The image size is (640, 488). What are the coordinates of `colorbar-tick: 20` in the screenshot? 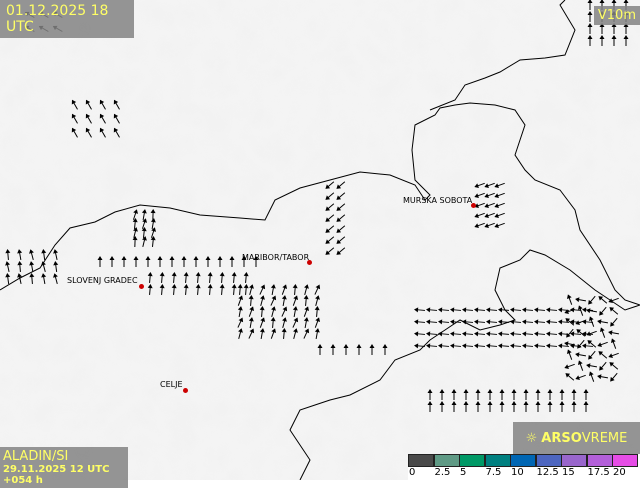 It's located at (619, 472).